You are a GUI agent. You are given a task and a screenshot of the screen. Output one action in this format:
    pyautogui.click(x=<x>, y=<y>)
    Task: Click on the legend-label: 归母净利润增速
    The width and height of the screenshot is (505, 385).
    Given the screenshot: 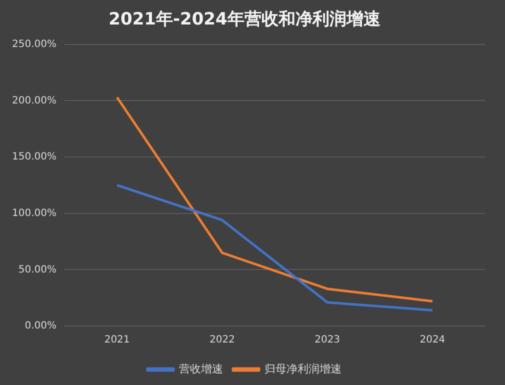 What is the action you would take?
    pyautogui.click(x=303, y=369)
    